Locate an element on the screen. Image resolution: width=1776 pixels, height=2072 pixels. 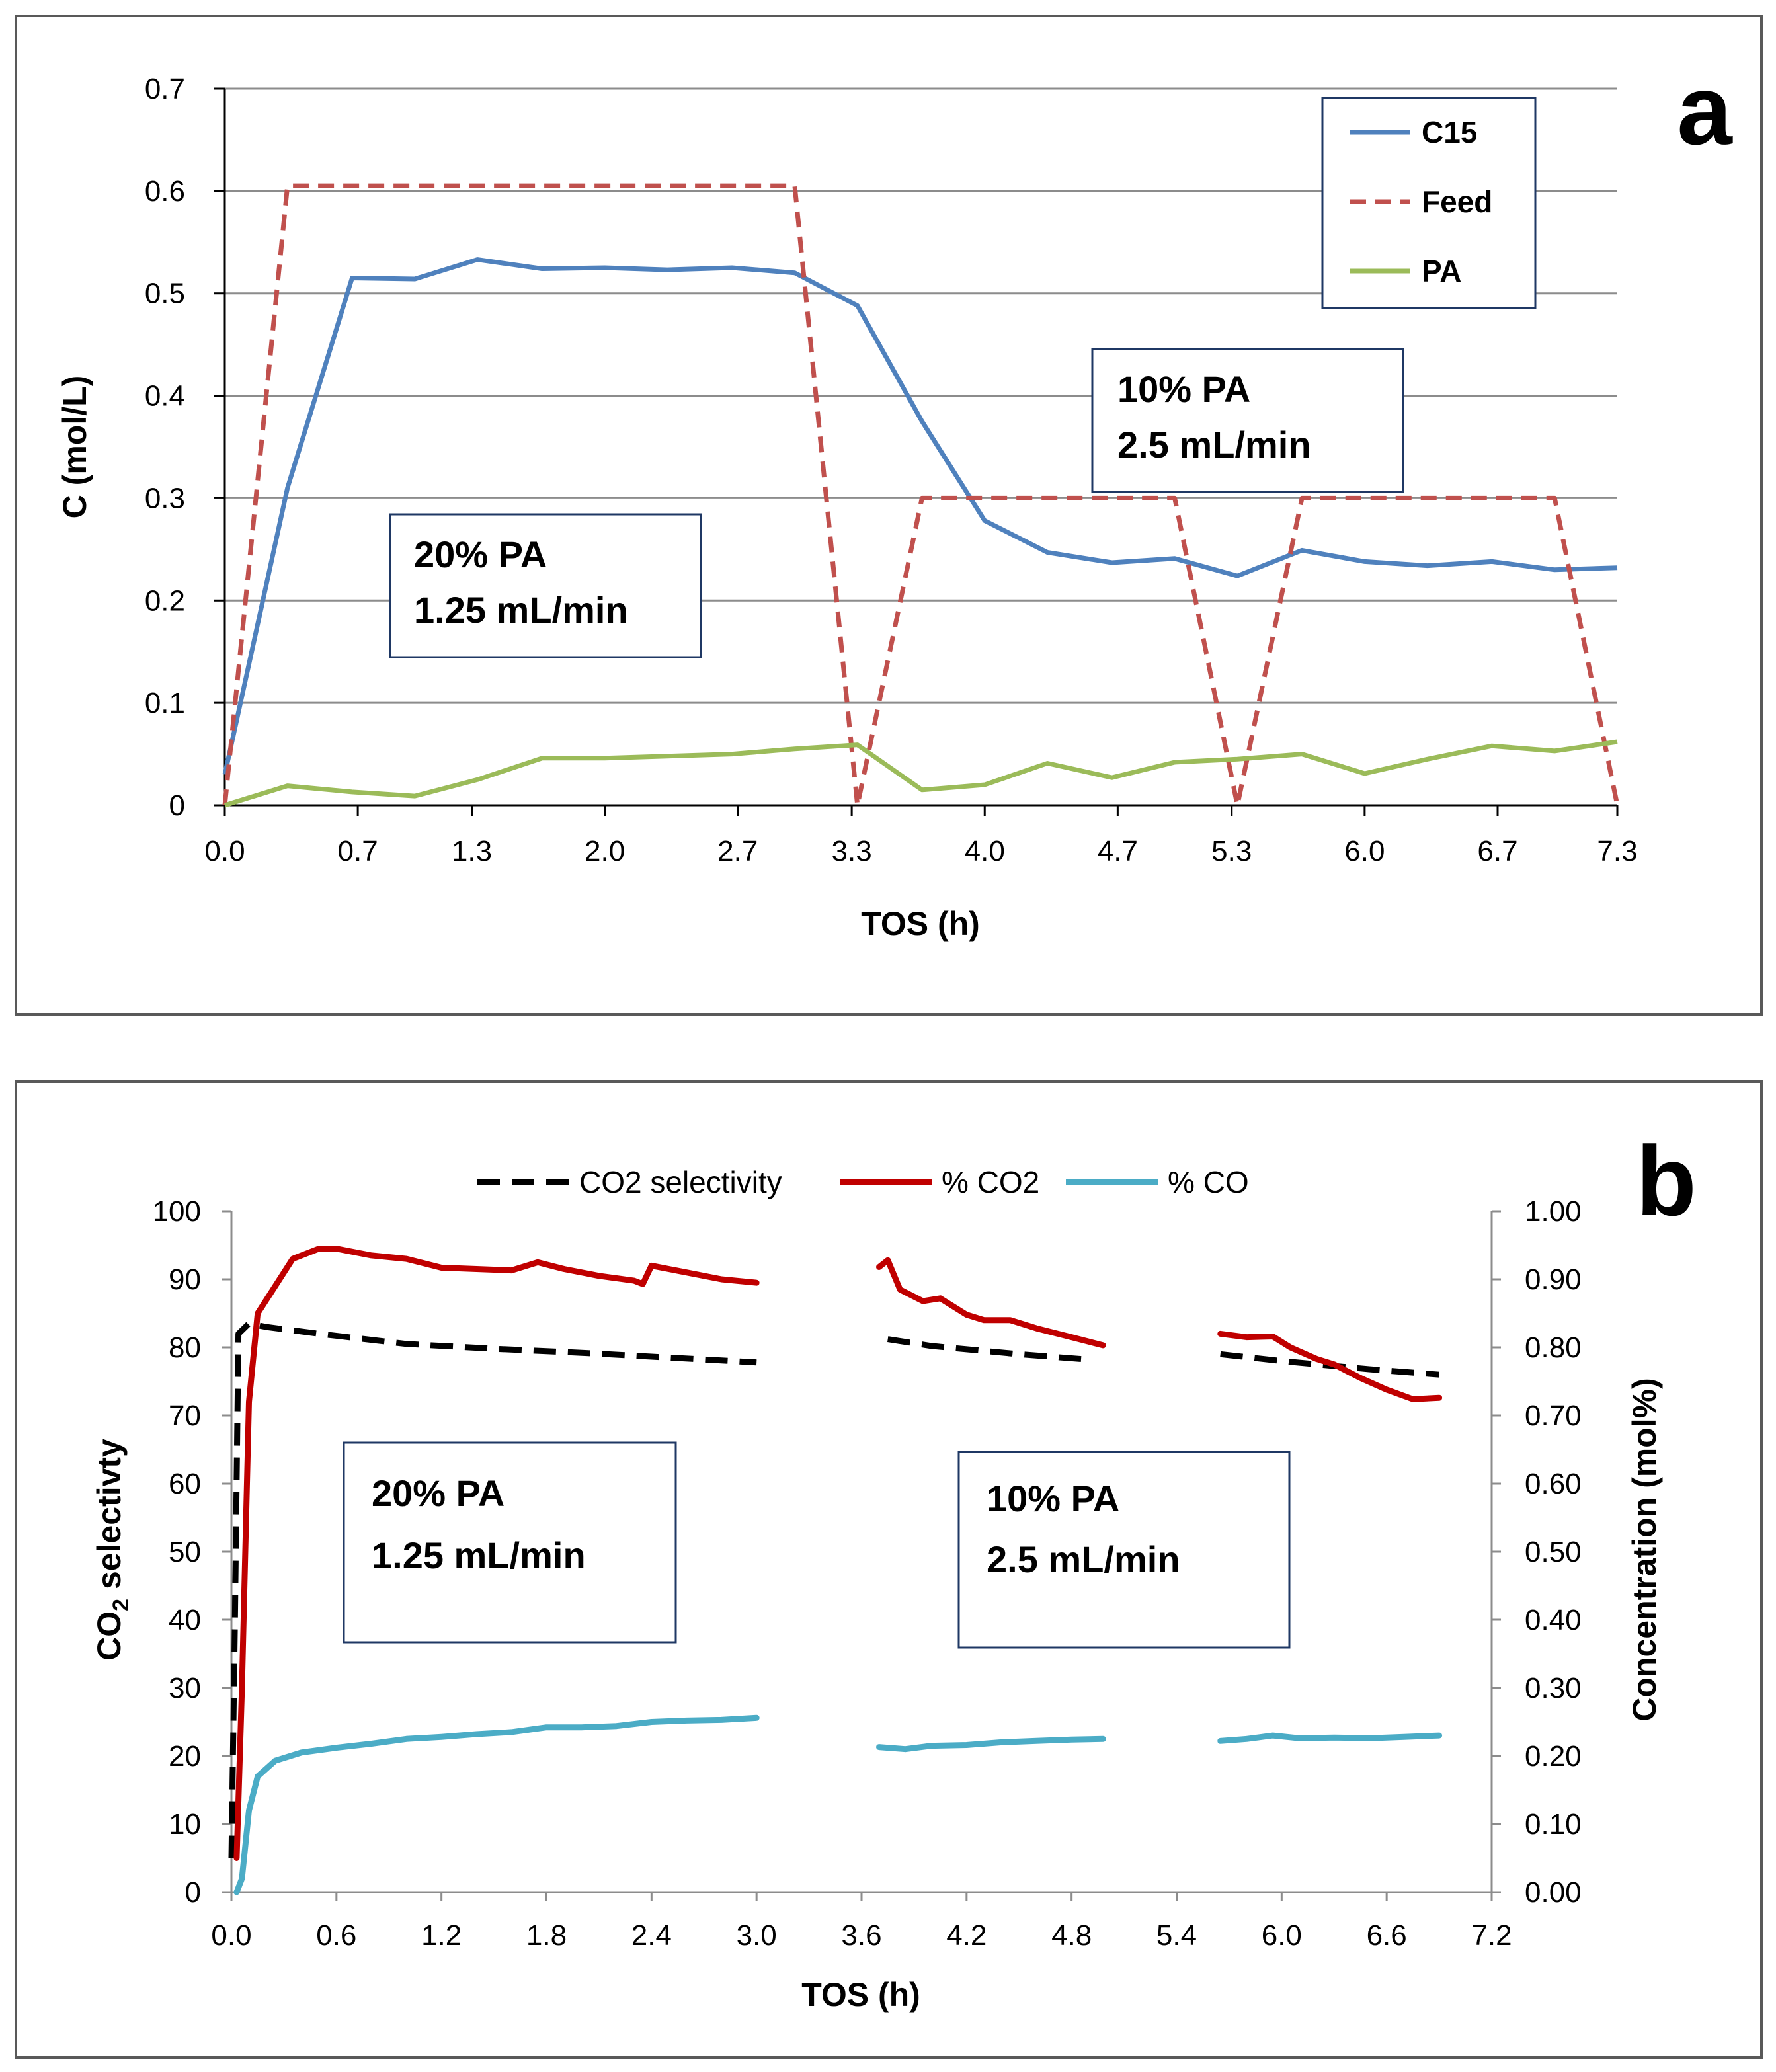
panel-b-x-axis-title: TOS (h) is located at coordinates (860, 1994).